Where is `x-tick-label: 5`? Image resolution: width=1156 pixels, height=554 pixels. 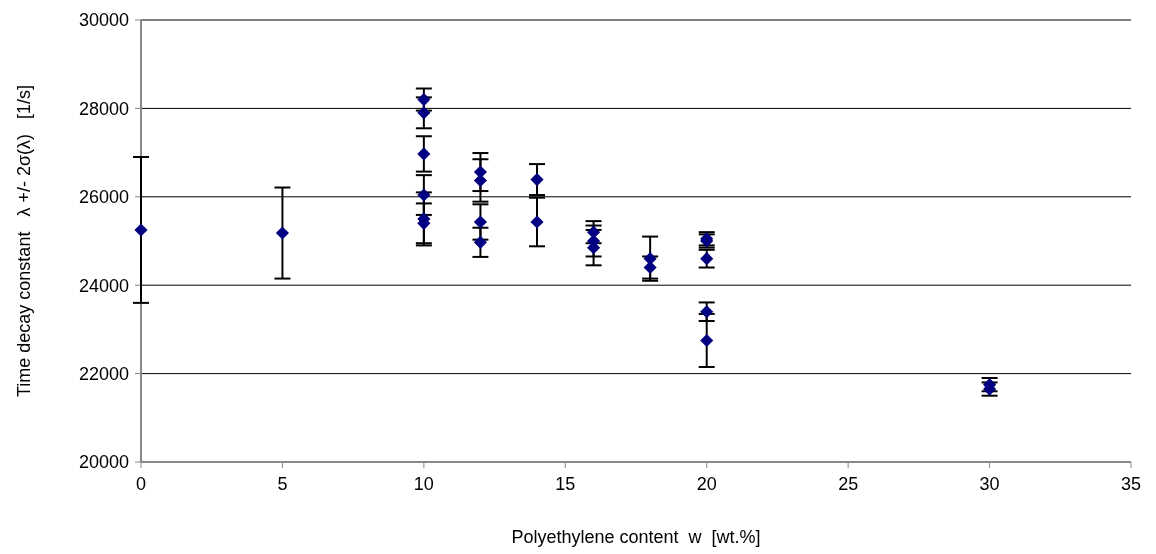 x-tick-label: 5 is located at coordinates (282, 484).